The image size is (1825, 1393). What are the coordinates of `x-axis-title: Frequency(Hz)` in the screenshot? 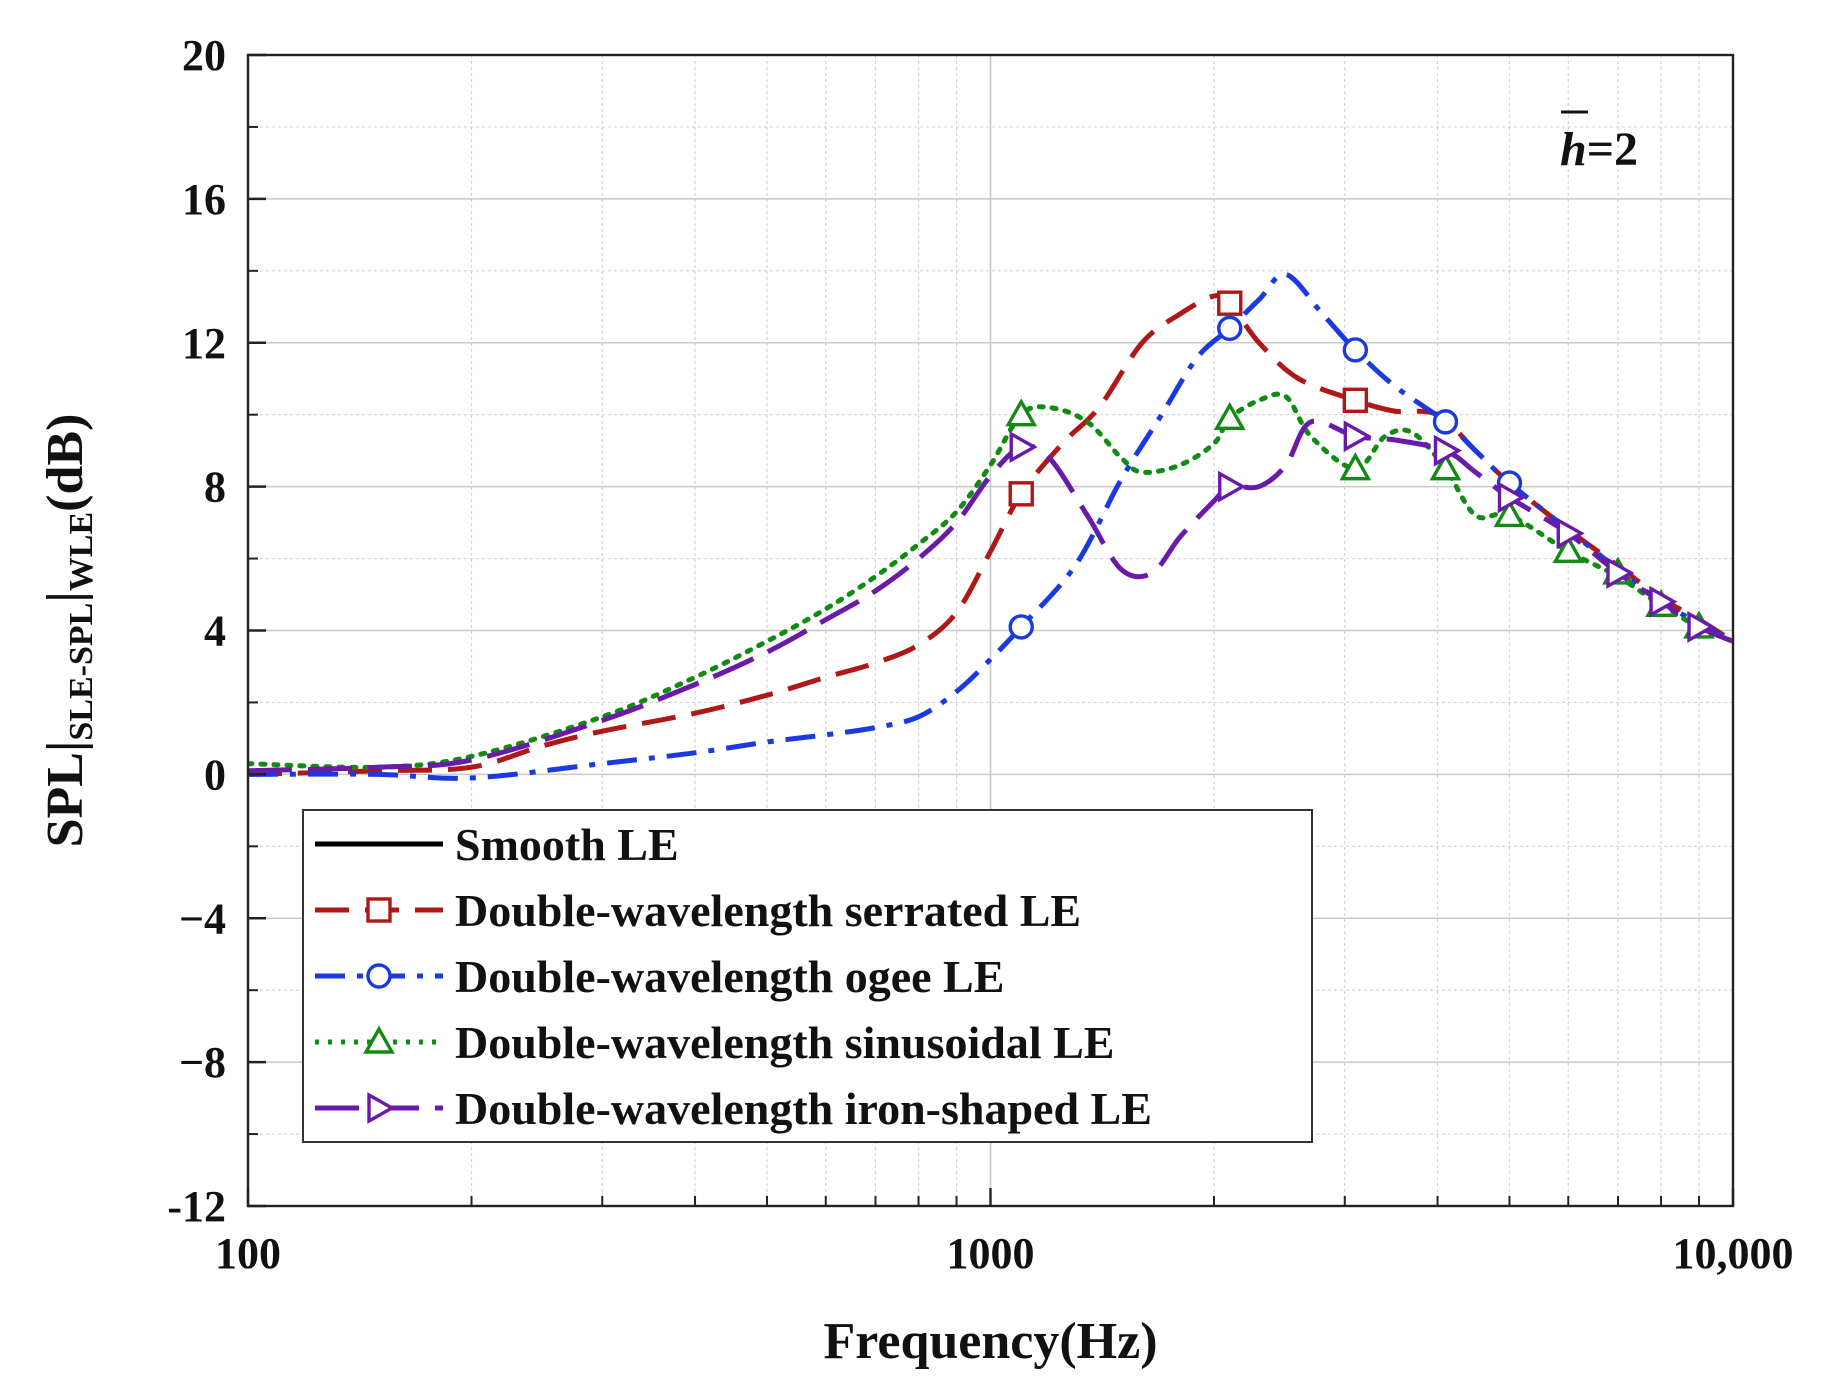 It's located at (990, 1341).